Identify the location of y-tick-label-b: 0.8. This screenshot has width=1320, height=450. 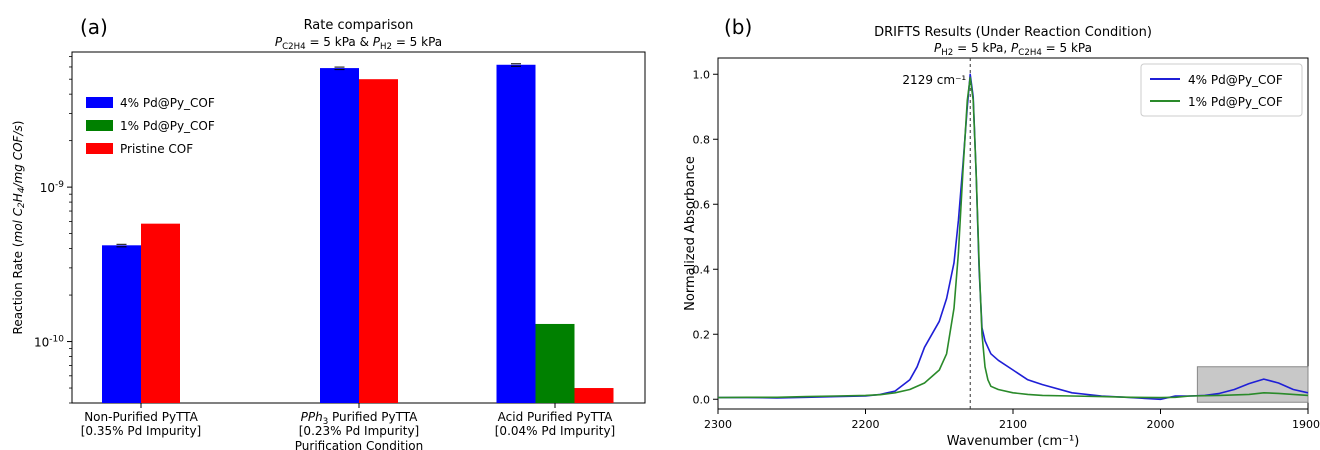
(702, 139).